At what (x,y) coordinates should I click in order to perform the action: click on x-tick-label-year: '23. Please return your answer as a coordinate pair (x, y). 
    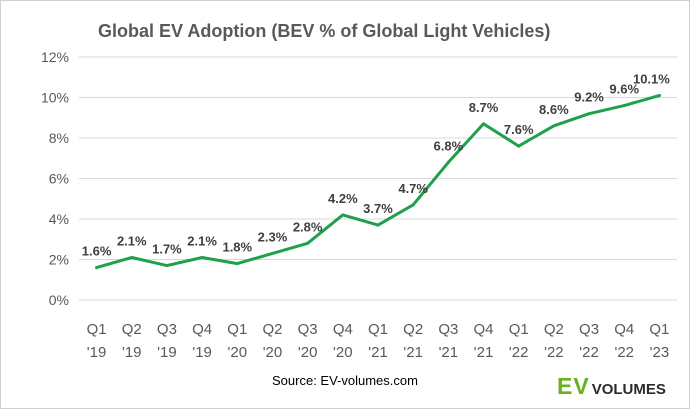
    Looking at the image, I should click on (660, 352).